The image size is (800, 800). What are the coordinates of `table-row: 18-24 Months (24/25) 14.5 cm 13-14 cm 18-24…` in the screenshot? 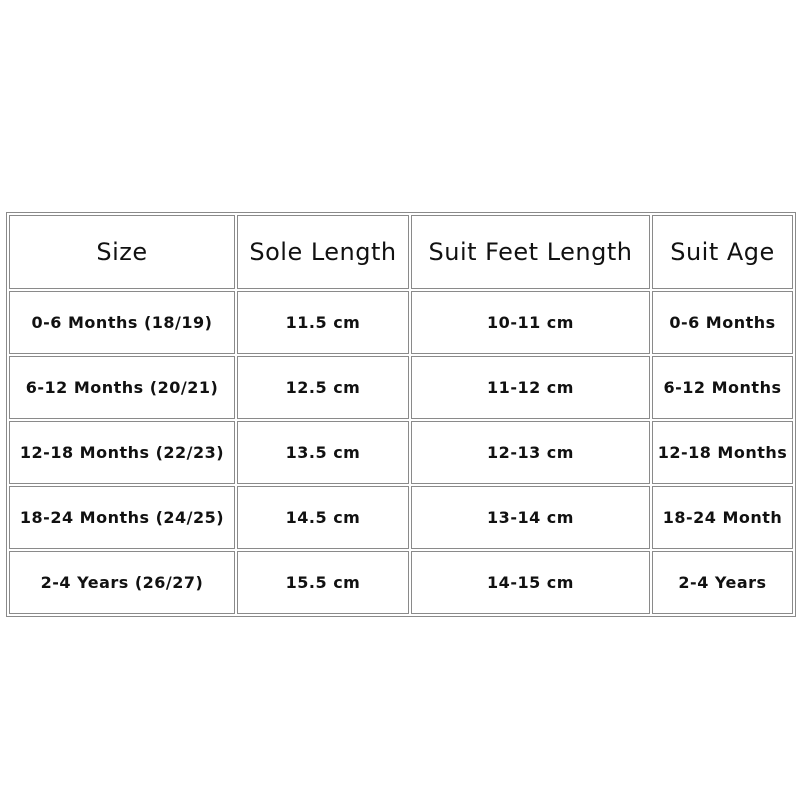 It's located at (401, 517).